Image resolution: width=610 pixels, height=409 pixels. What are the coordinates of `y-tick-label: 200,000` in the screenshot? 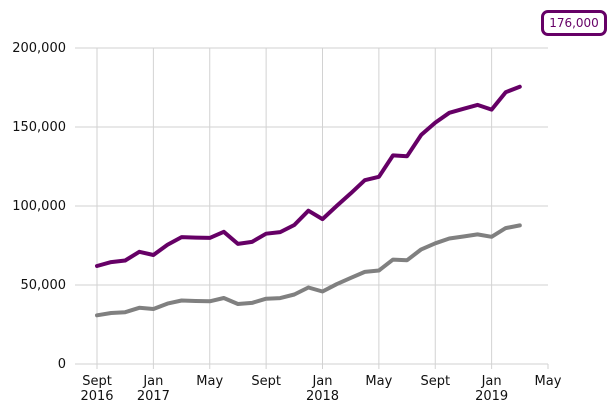 It's located at (39, 48).